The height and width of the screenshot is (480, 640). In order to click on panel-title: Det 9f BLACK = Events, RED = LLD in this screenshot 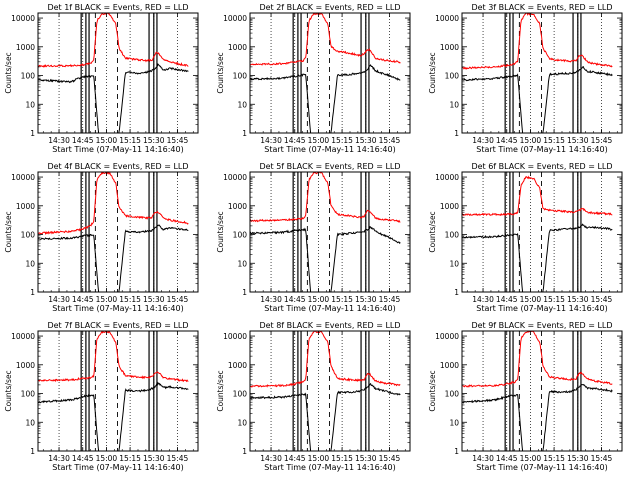, I will do `click(541, 325)`.